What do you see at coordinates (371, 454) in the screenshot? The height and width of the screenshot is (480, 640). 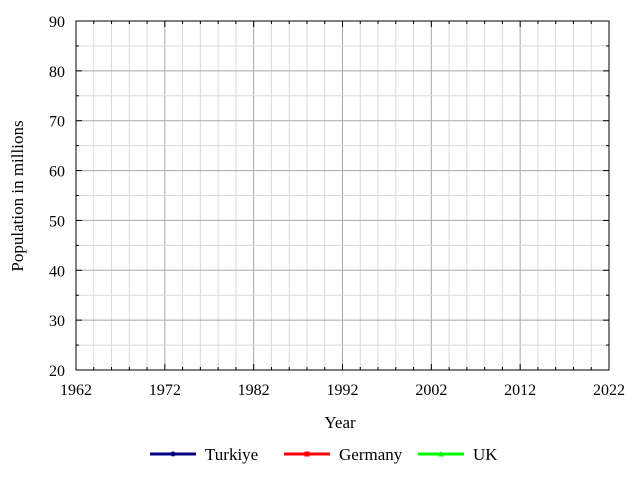 I see `legend-label: Germany` at bounding box center [371, 454].